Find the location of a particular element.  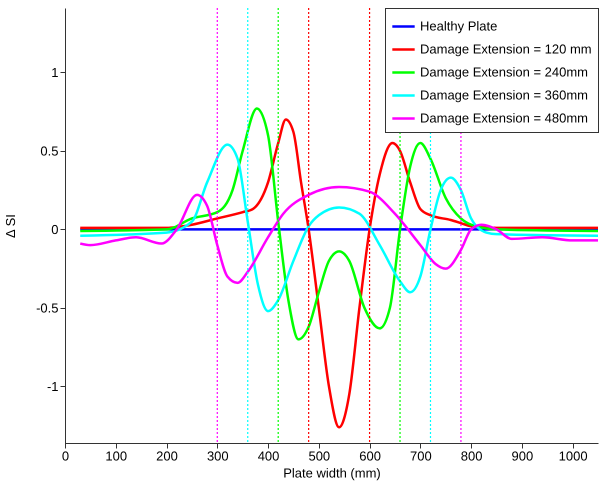

legend-label: Damage Extension = 360mm is located at coordinates (504, 95).